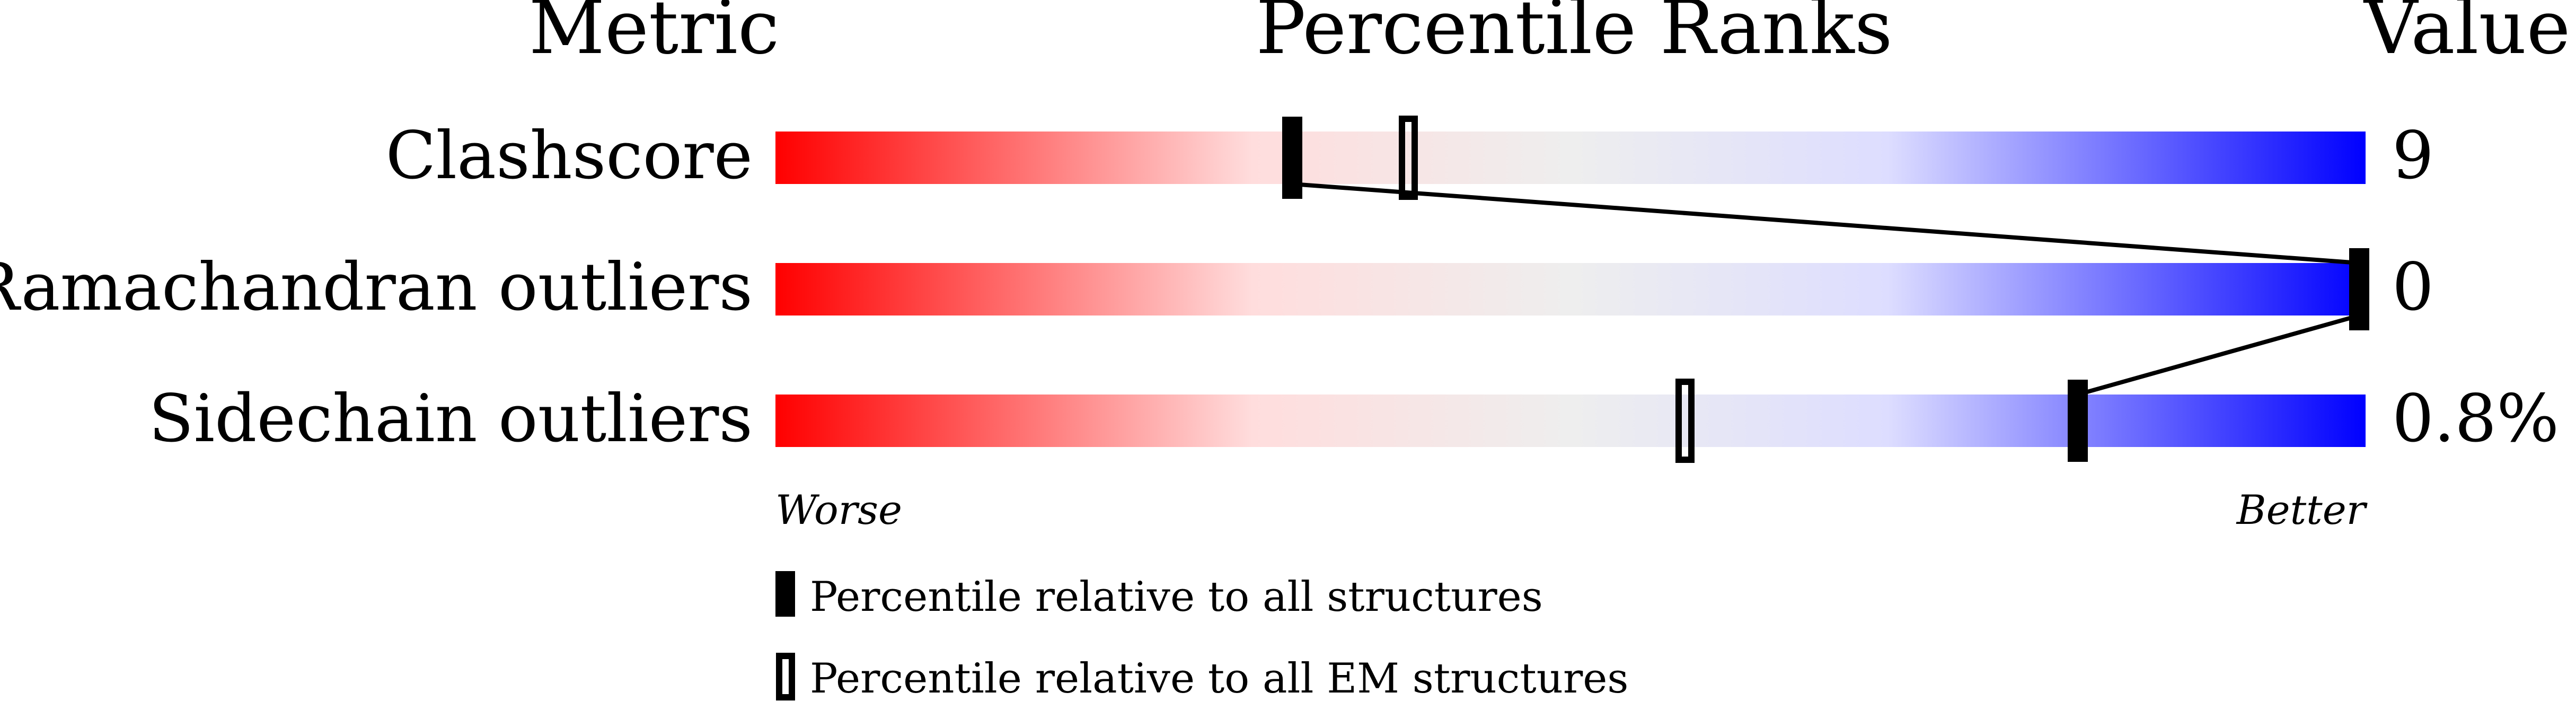  What do you see at coordinates (2475, 419) in the screenshot?
I see `metric-value: 0.8%` at bounding box center [2475, 419].